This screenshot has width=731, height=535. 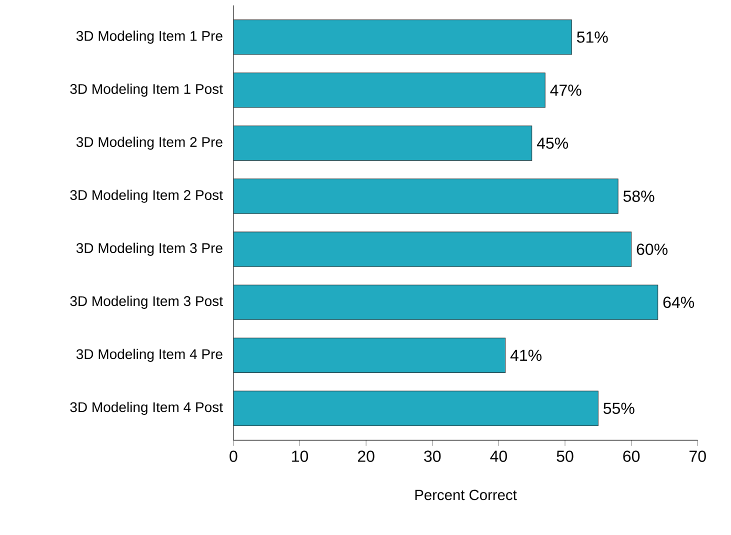 What do you see at coordinates (566, 90) in the screenshot?
I see `data-label: 47%` at bounding box center [566, 90].